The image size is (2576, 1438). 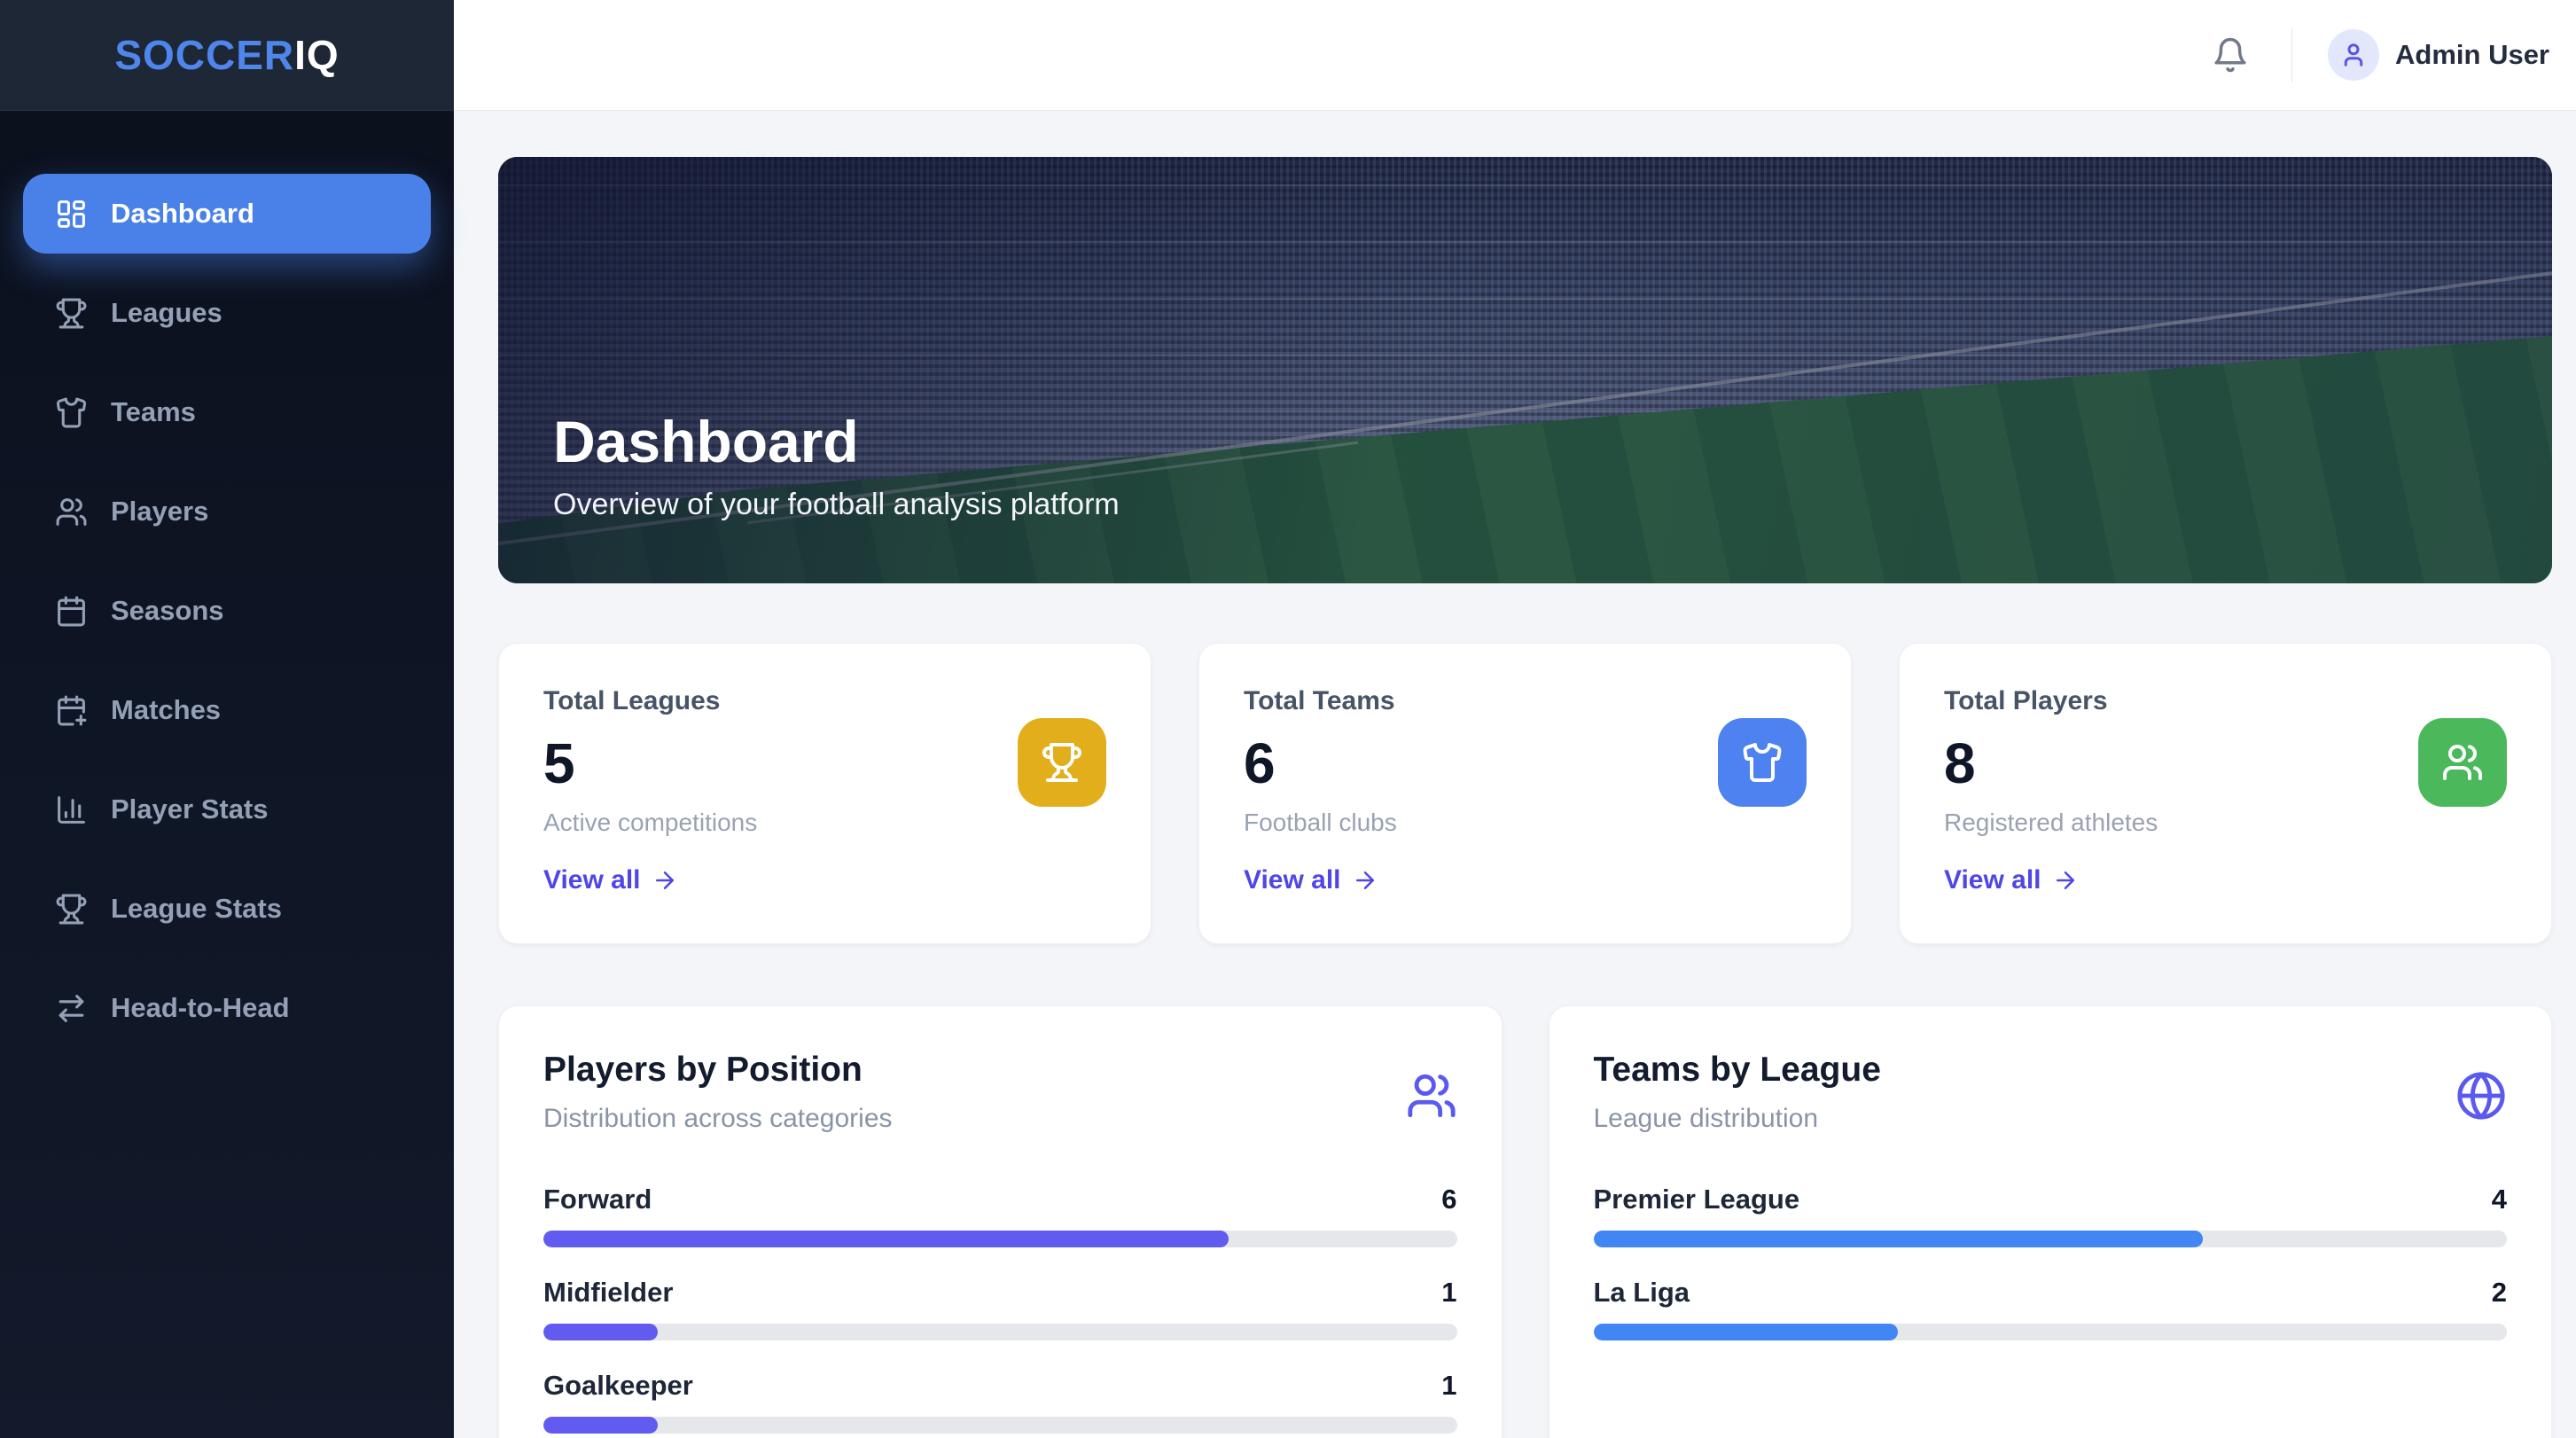 I want to click on bar-row-midfielder: Midfielder 1, so click(x=1000, y=1308).